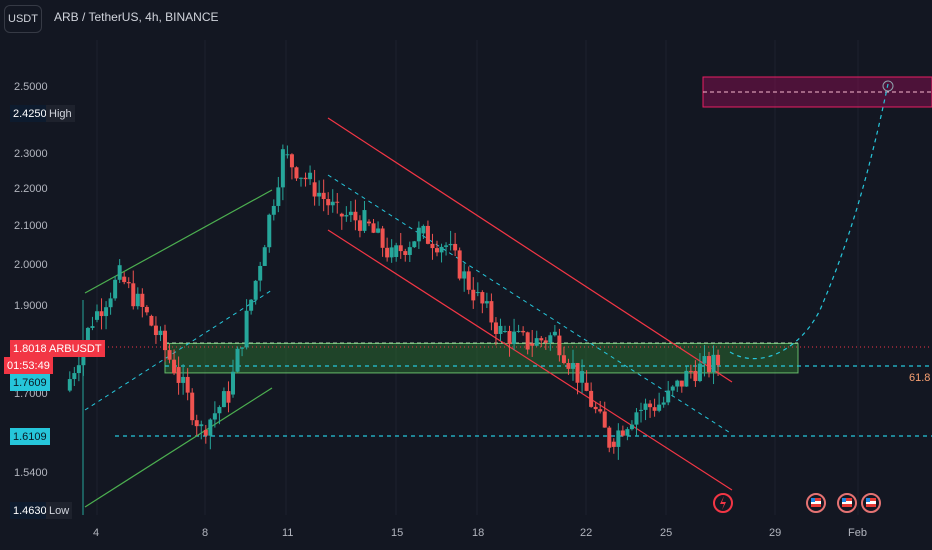 The height and width of the screenshot is (550, 932). What do you see at coordinates (478, 533) in the screenshot?
I see `time-tick: 18` at bounding box center [478, 533].